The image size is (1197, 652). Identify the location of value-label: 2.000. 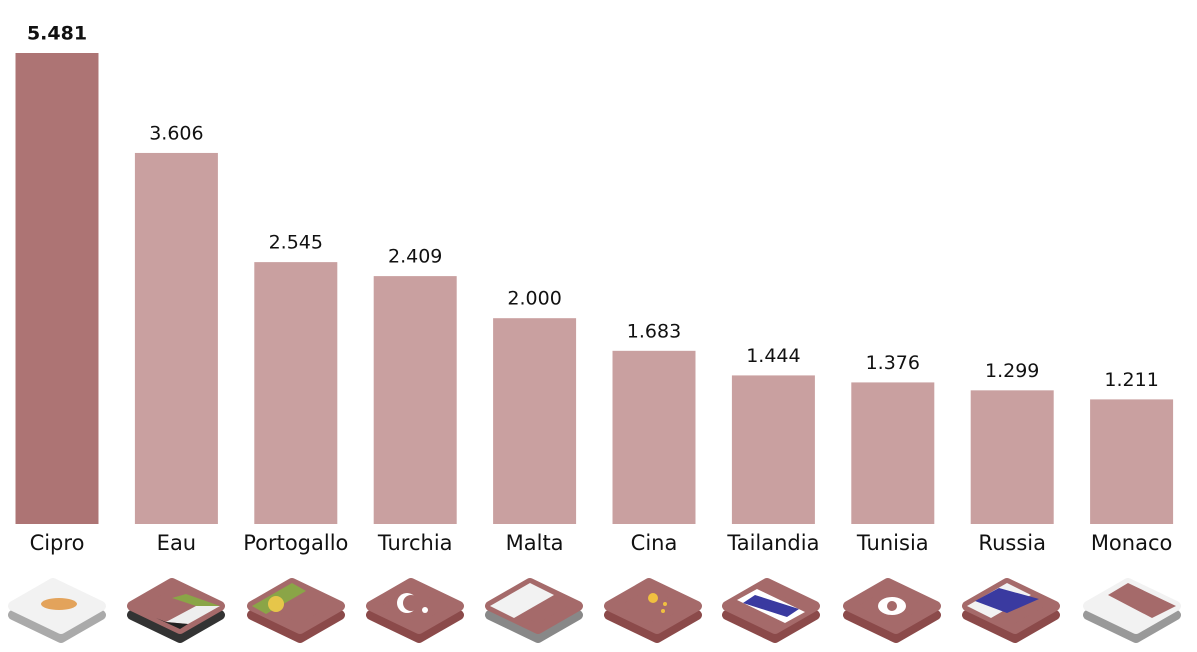
(534, 299).